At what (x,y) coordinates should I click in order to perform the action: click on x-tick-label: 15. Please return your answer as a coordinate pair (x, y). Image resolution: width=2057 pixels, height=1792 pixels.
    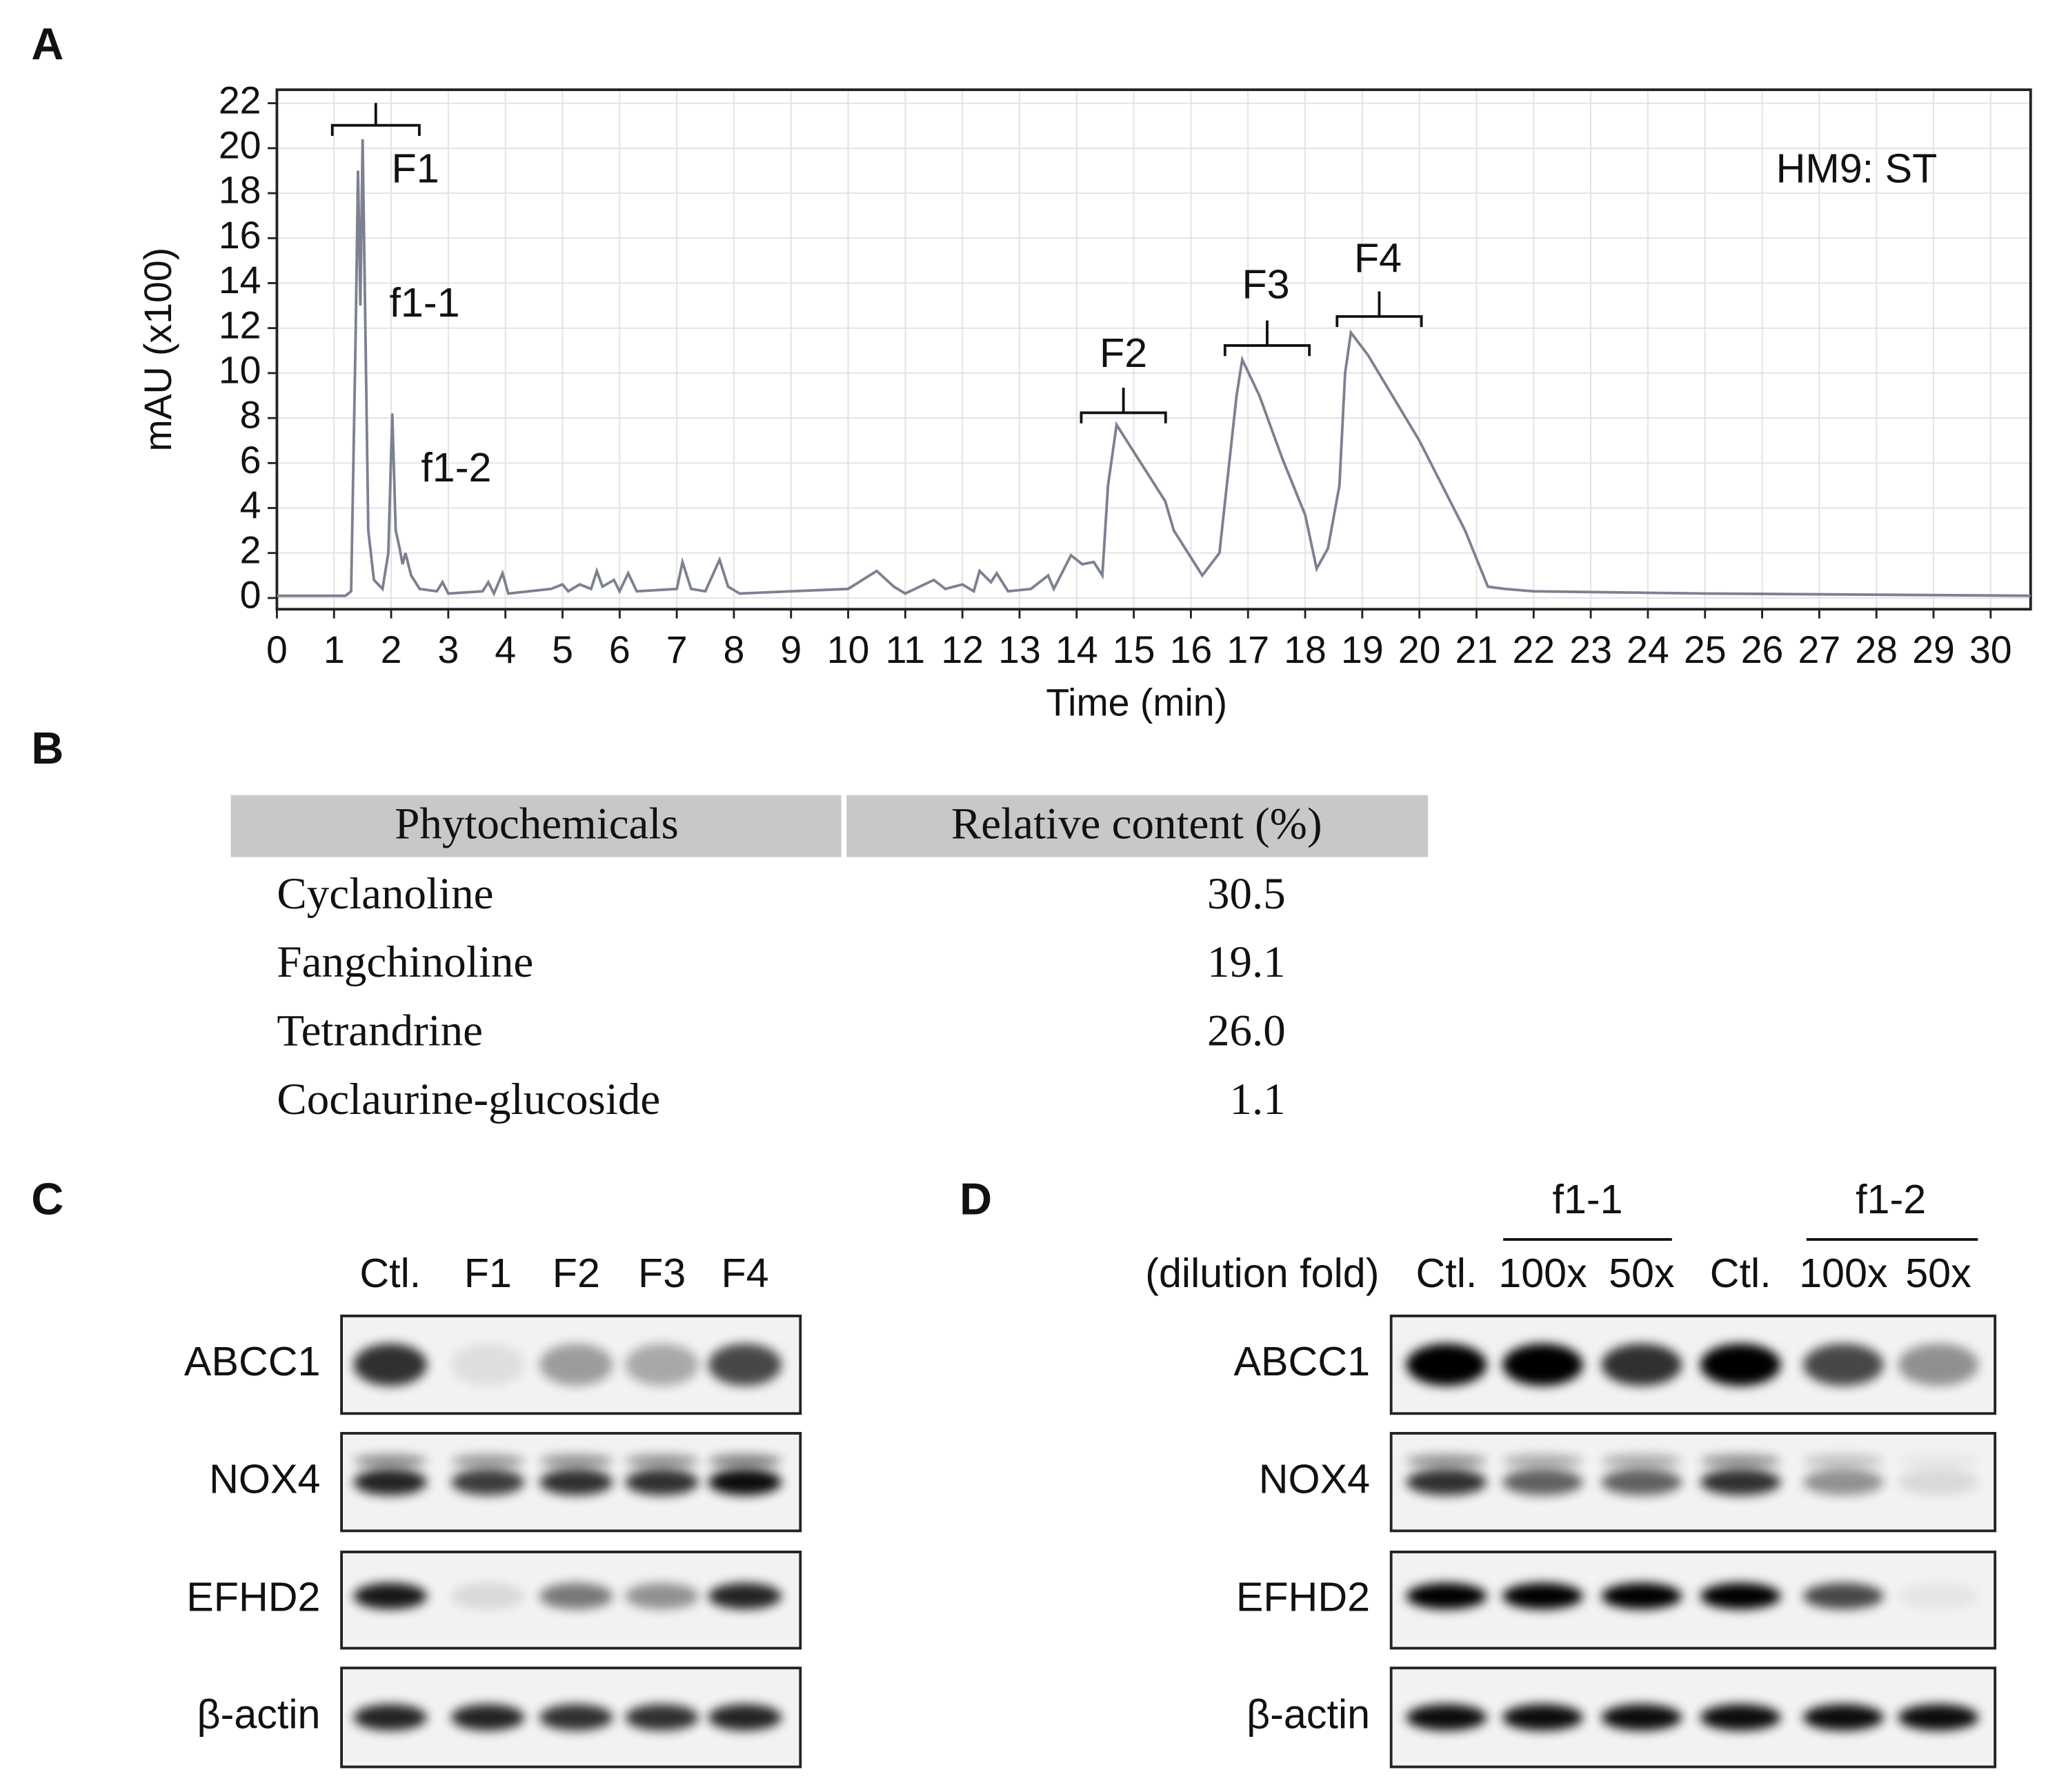
    Looking at the image, I should click on (1134, 649).